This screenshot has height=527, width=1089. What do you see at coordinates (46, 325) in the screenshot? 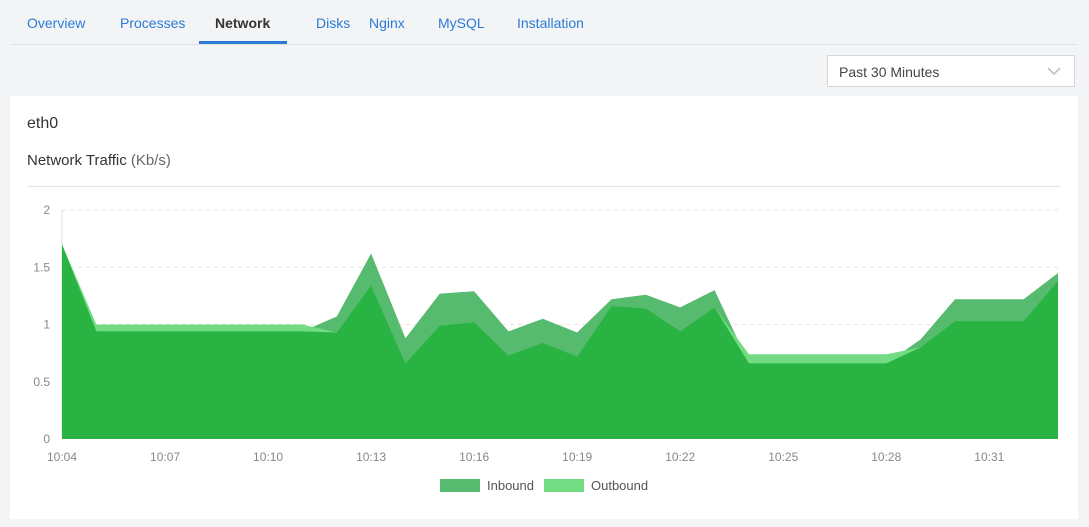
I see `y-tick-label: 1` at bounding box center [46, 325].